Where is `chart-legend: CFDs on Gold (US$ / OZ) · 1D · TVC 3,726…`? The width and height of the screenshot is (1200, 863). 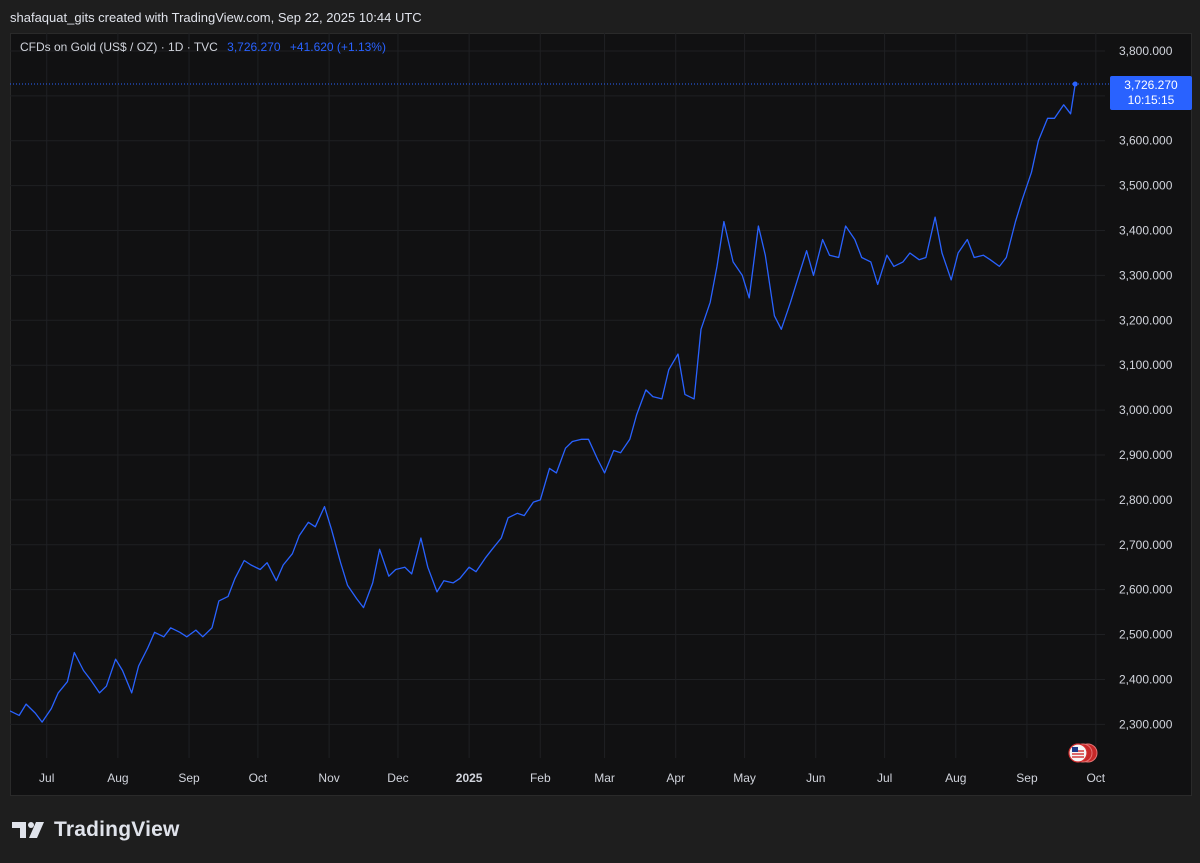 chart-legend: CFDs on Gold (US$ / OZ) · 1D · TVC 3,726… is located at coordinates (203, 47).